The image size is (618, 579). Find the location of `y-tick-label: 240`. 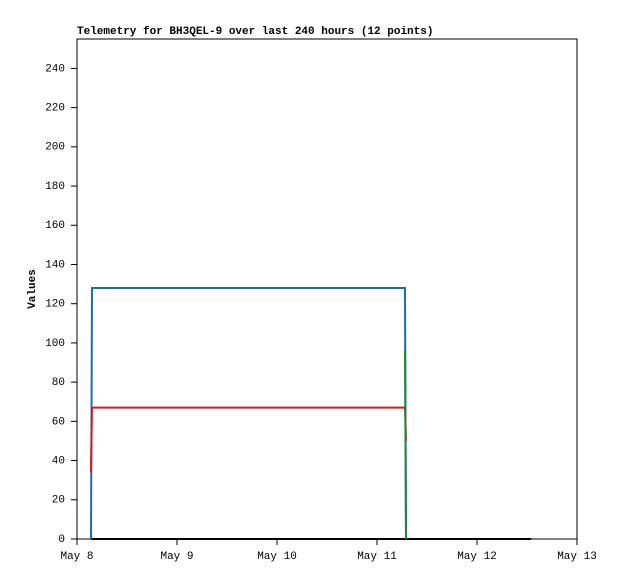

y-tick-label: 240 is located at coordinates (55, 69).